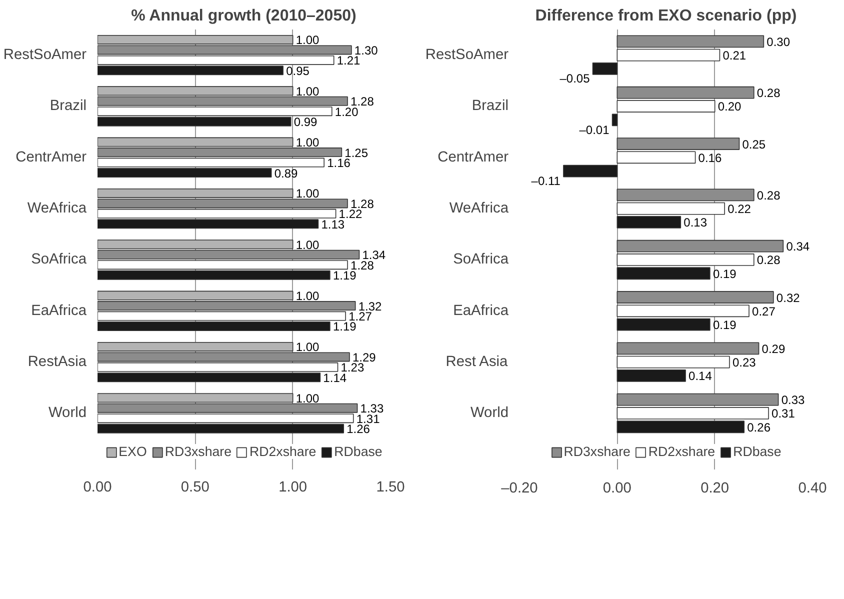 The height and width of the screenshot is (599, 844). What do you see at coordinates (298, 71) in the screenshot?
I see `data-label: 0.95` at bounding box center [298, 71].